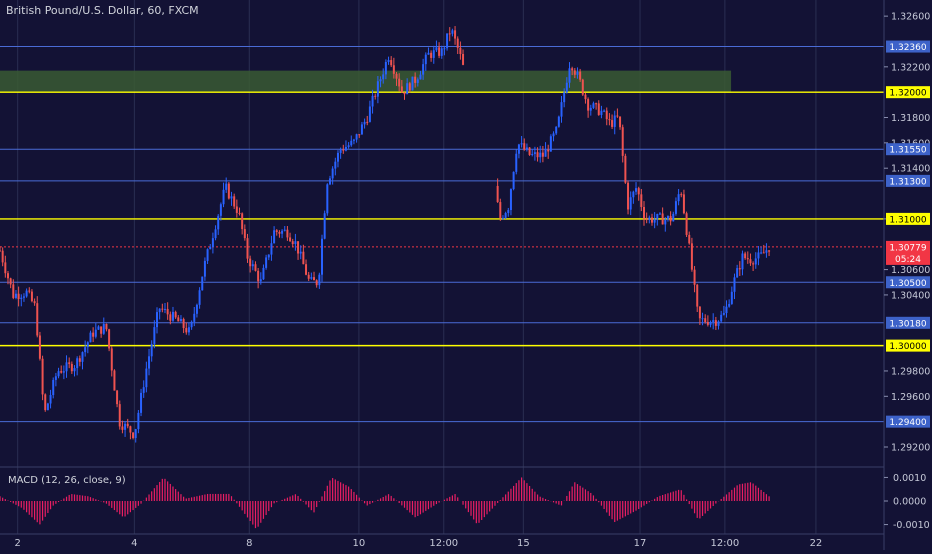  I want to click on time-label-6: 17, so click(640, 543).